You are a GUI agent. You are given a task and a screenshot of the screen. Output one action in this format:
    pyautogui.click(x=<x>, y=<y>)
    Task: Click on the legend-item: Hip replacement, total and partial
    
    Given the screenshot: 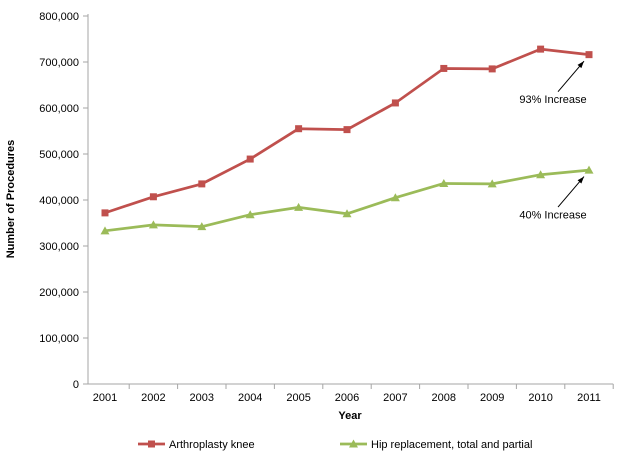 What is the action you would take?
    pyautogui.click(x=436, y=445)
    